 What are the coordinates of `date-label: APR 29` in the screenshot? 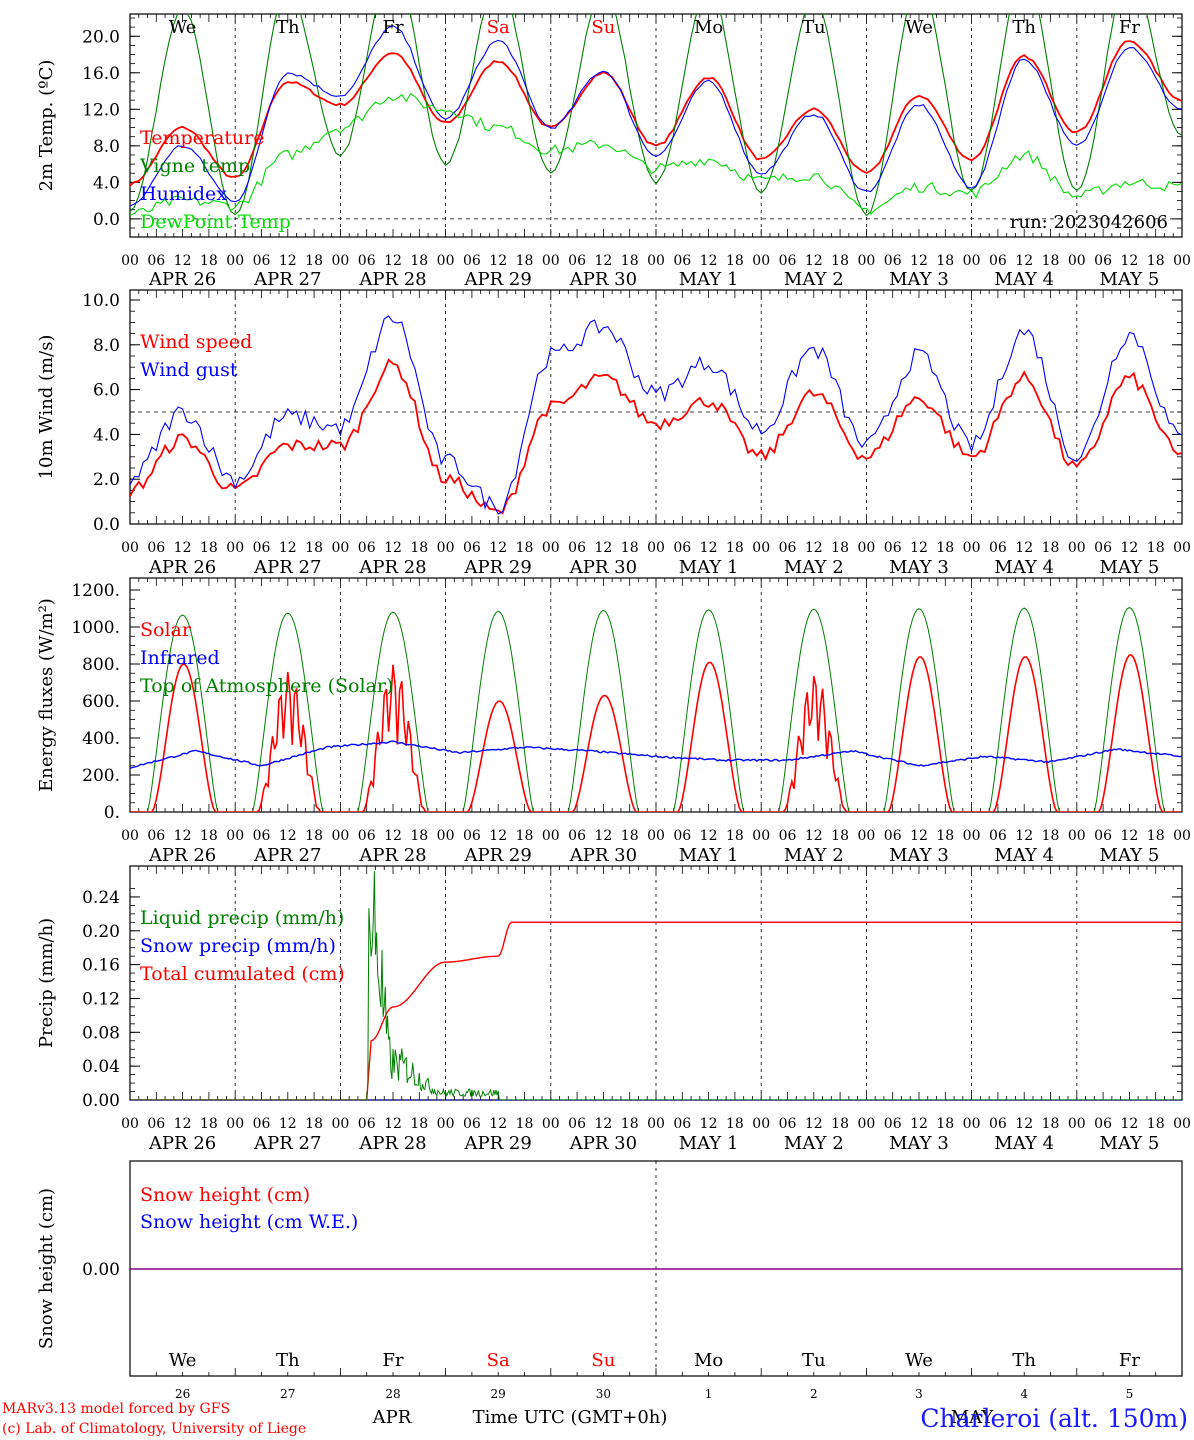 It's located at (498, 279).